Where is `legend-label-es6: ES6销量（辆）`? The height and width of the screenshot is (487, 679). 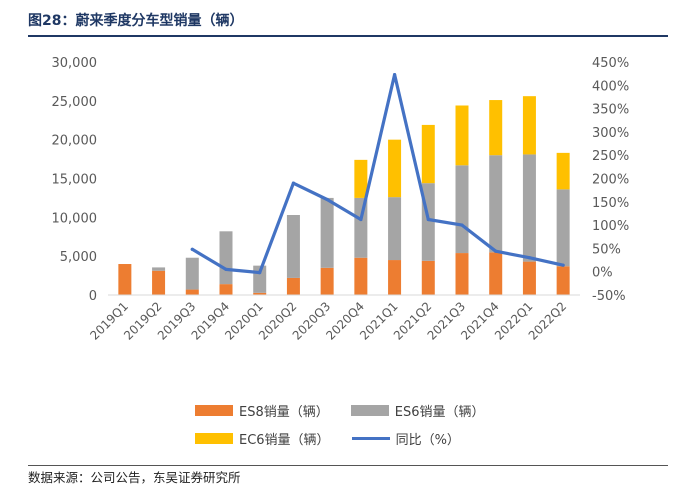
legend-label-es6: ES6销量（辆） is located at coordinates (439, 412).